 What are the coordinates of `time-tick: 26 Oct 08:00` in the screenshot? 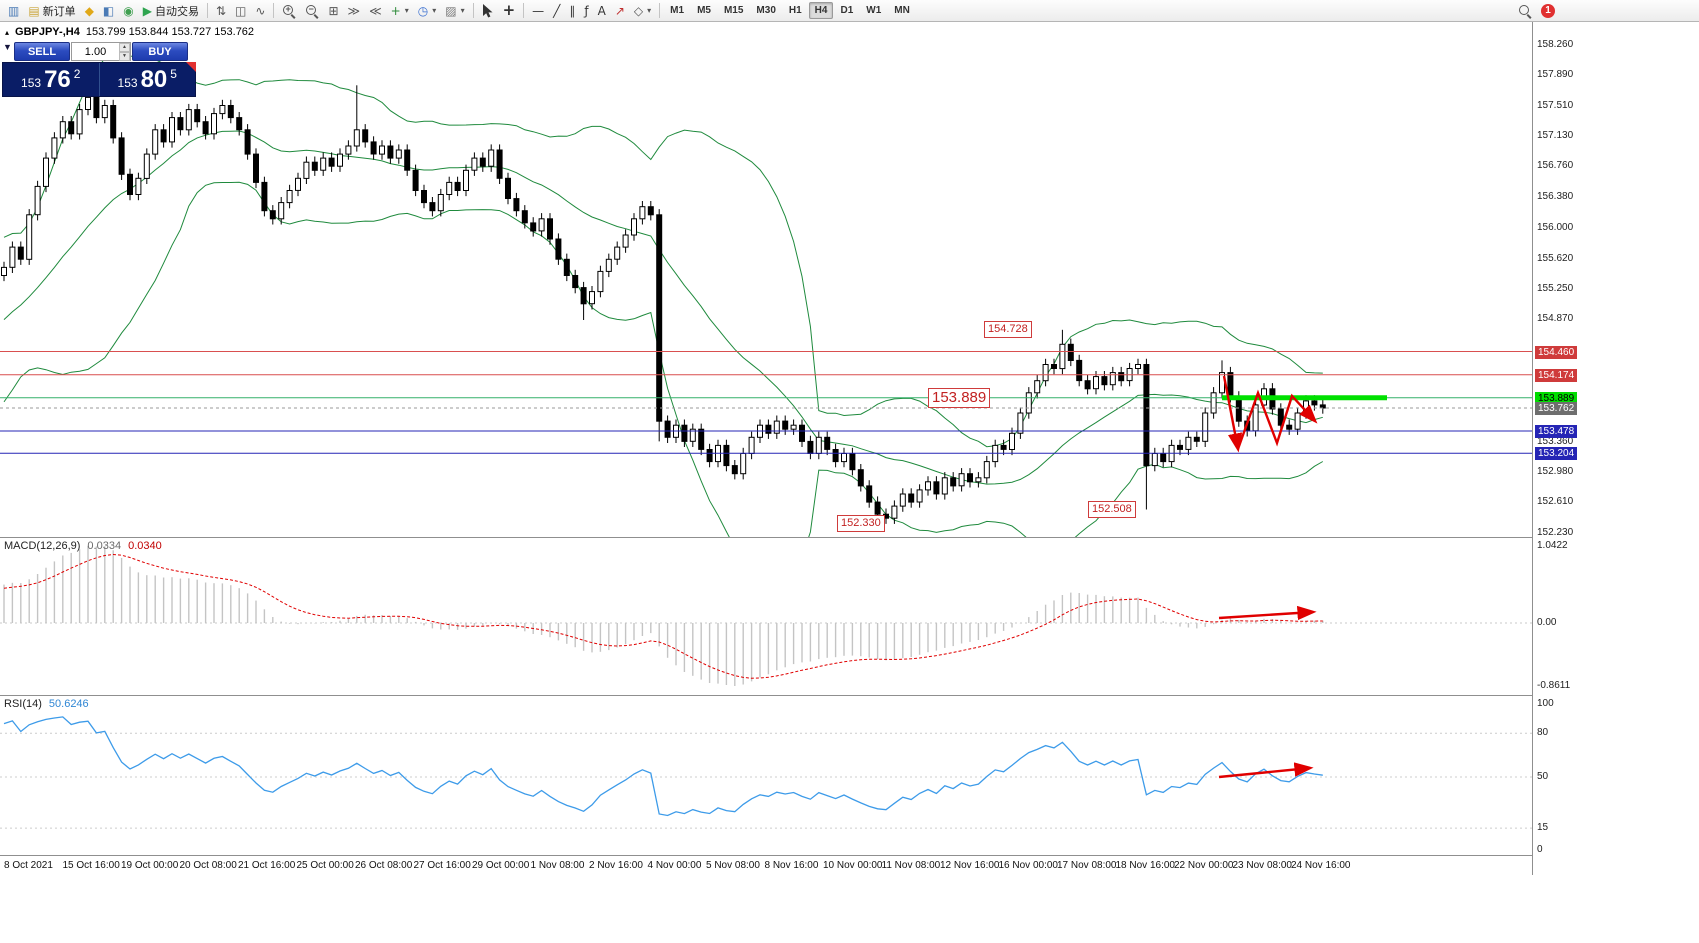 It's located at (384, 865).